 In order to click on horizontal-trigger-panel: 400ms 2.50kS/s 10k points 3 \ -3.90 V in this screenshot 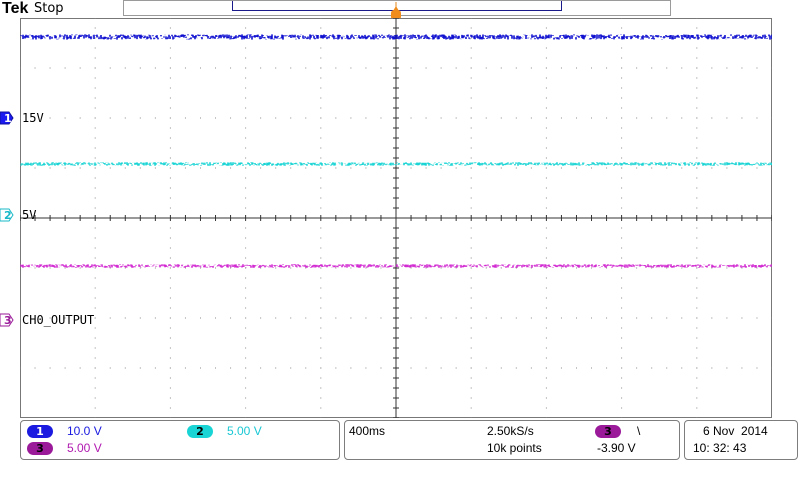, I will do `click(512, 440)`.